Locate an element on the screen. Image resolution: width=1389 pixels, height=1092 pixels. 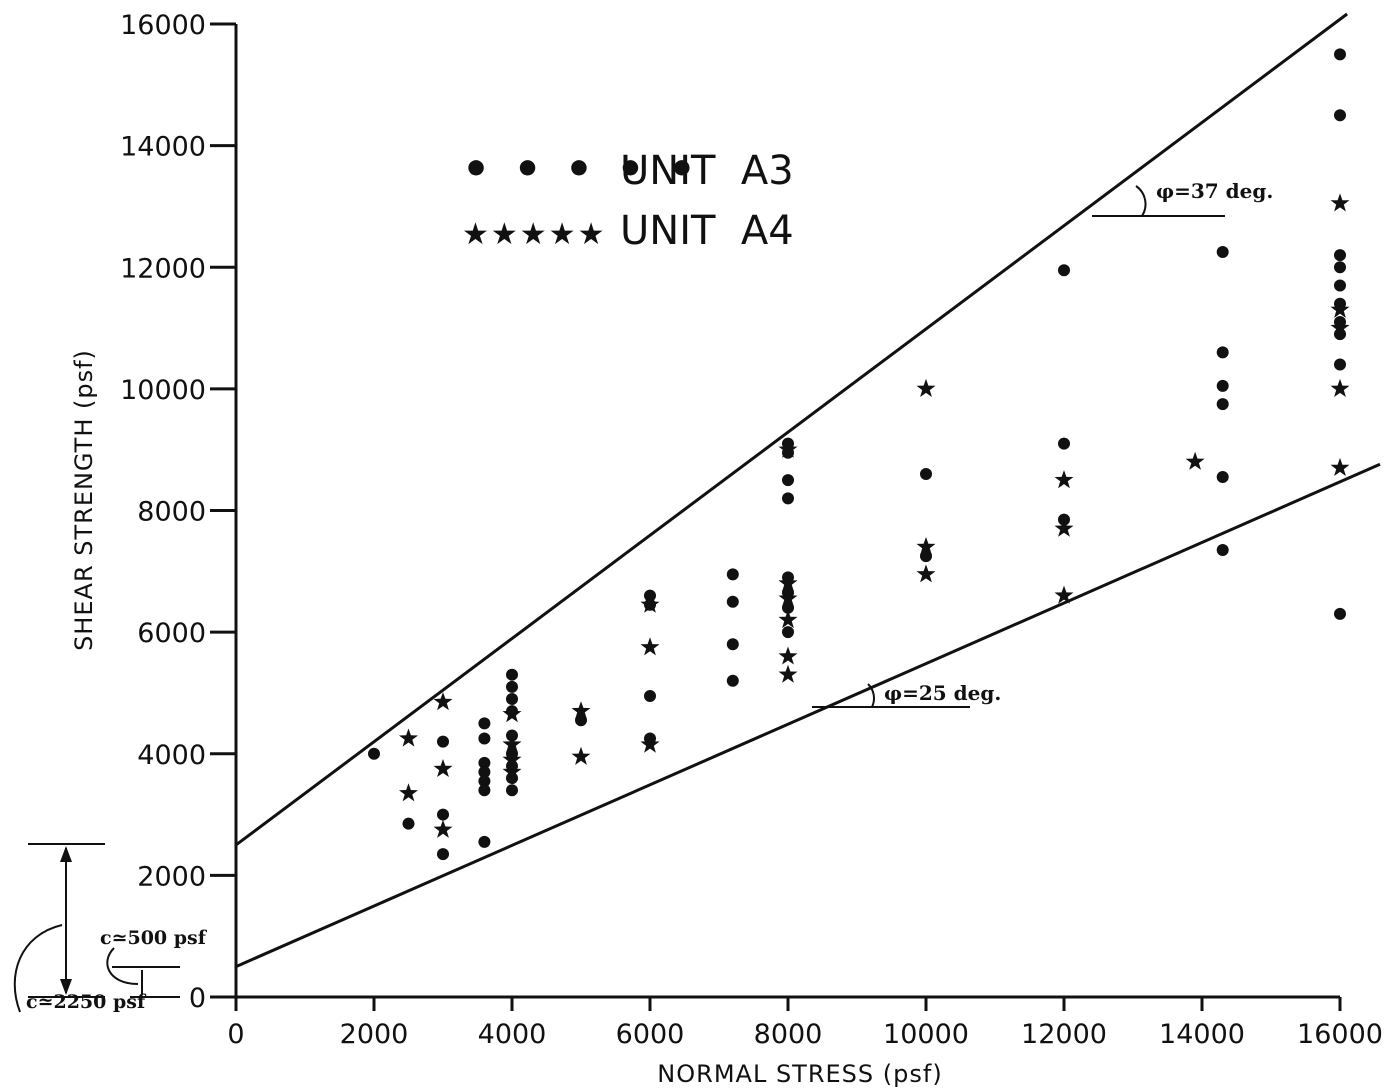
x-tick-label: 2000 is located at coordinates (374, 1034).